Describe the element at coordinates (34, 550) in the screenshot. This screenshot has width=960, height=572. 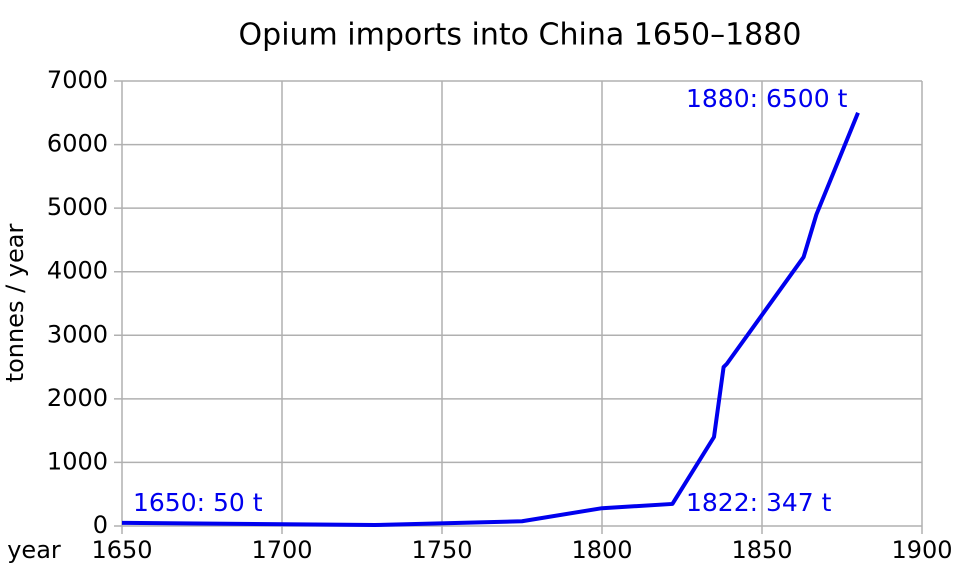
I see `x-axis-label: year` at that location.